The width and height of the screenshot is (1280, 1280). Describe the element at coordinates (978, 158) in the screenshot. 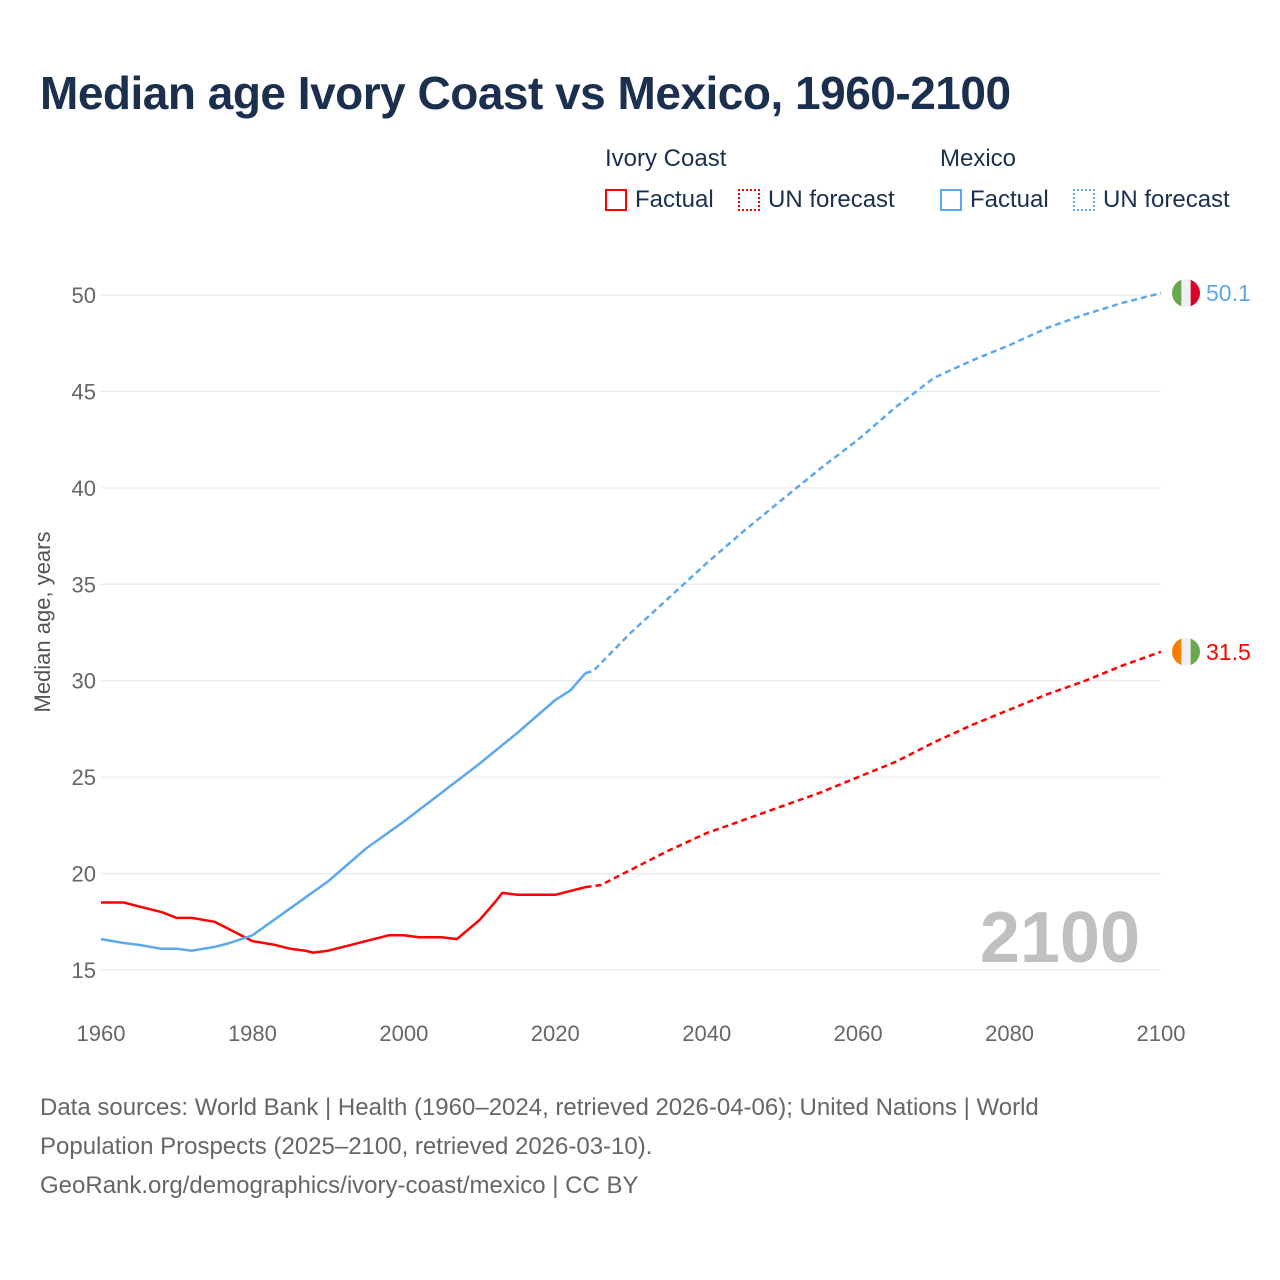

I see `legend-group-mexico: Mexico` at that location.